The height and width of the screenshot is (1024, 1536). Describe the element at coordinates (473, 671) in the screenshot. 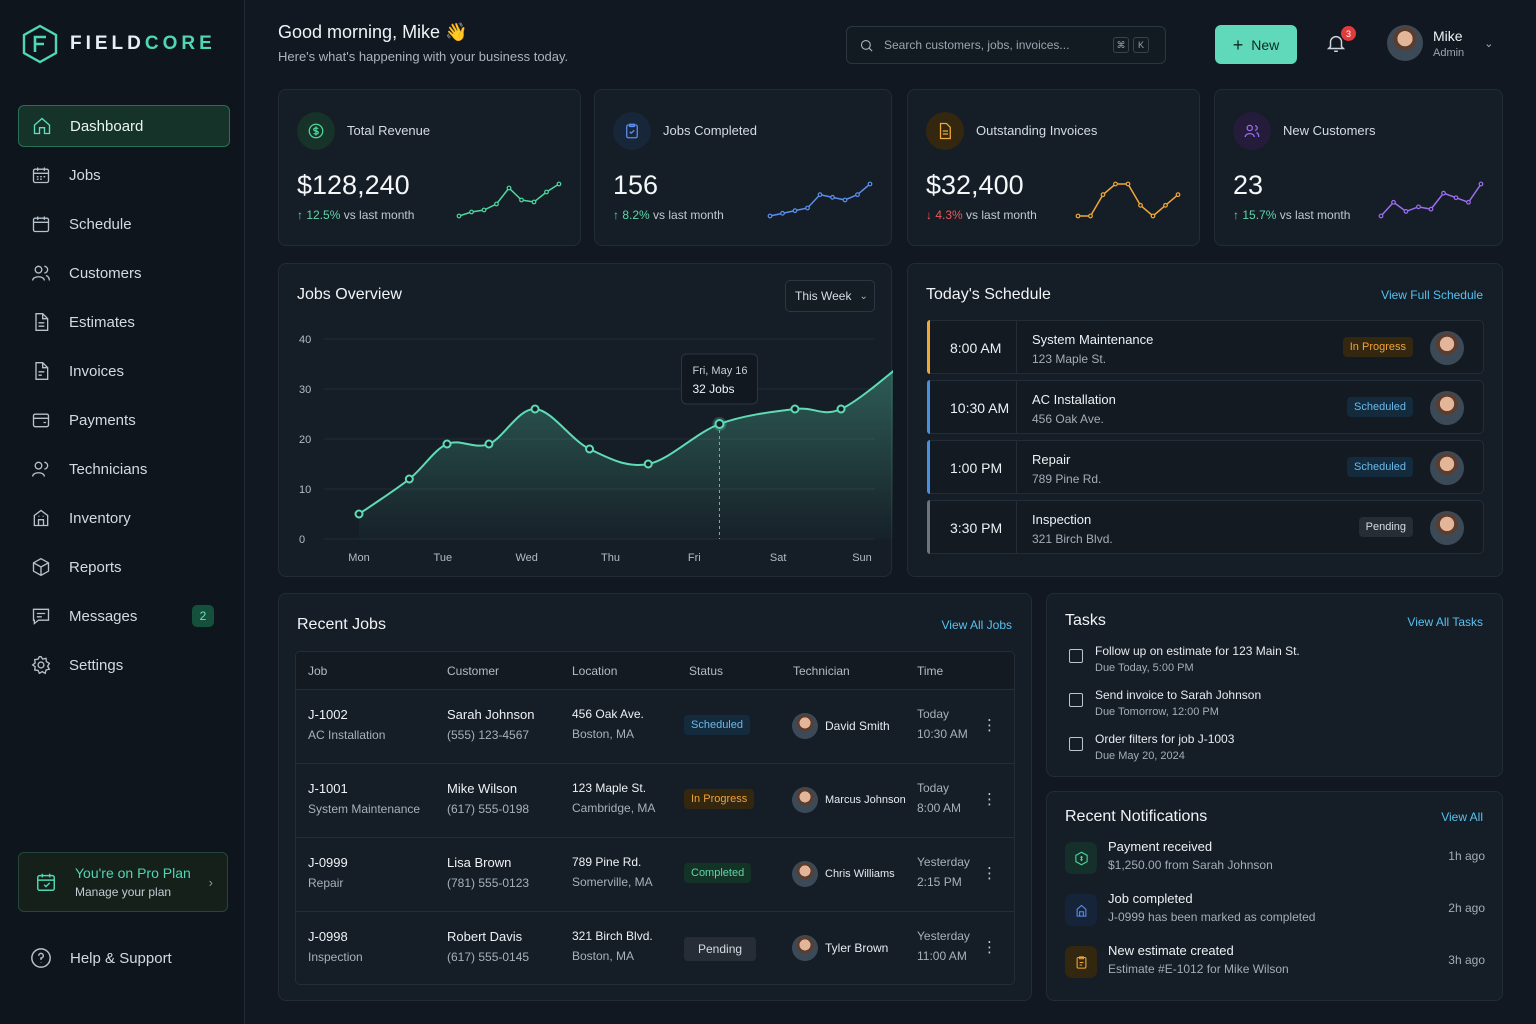

I see `column-header: Customer` at that location.